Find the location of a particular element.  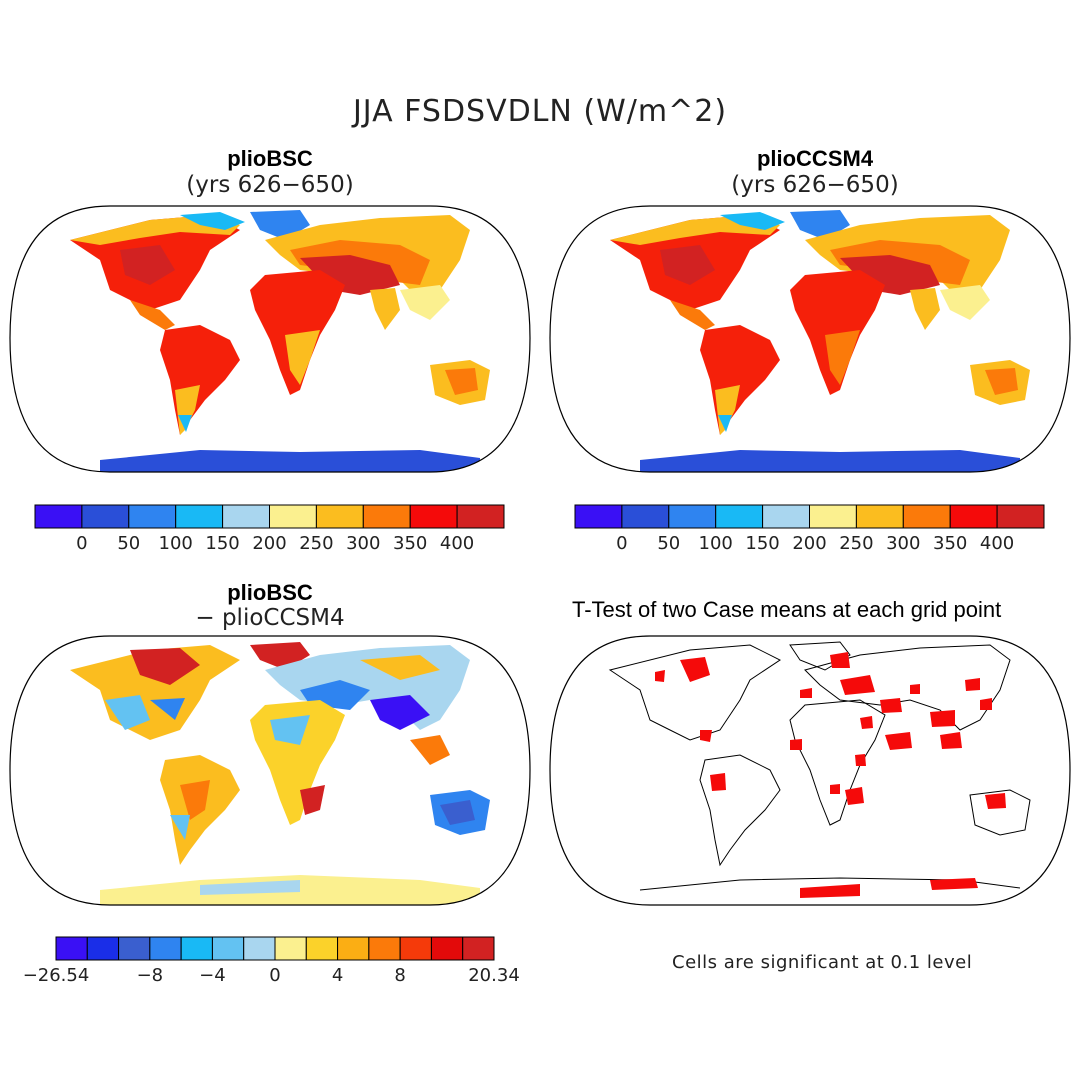

coastlines-ttest is located at coordinates (819, 766).